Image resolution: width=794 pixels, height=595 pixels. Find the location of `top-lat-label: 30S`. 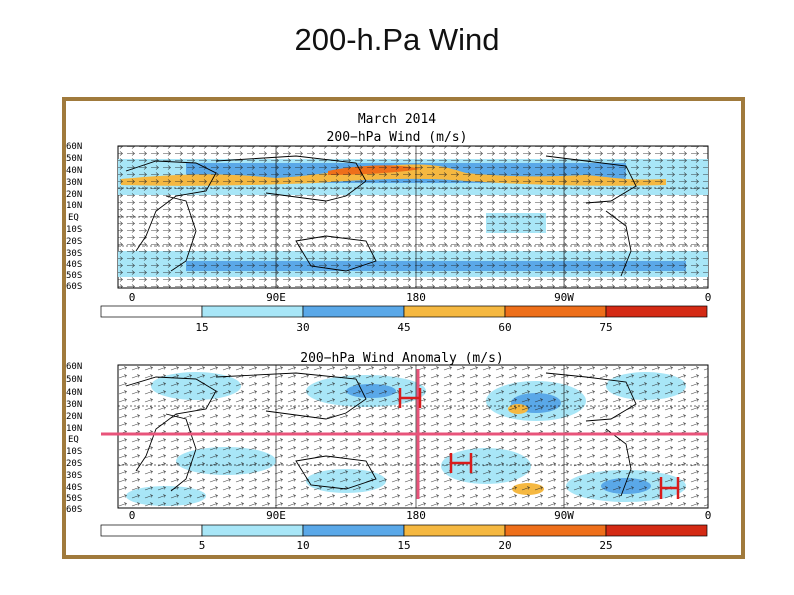

top-lat-label: 30S is located at coordinates (74, 254).